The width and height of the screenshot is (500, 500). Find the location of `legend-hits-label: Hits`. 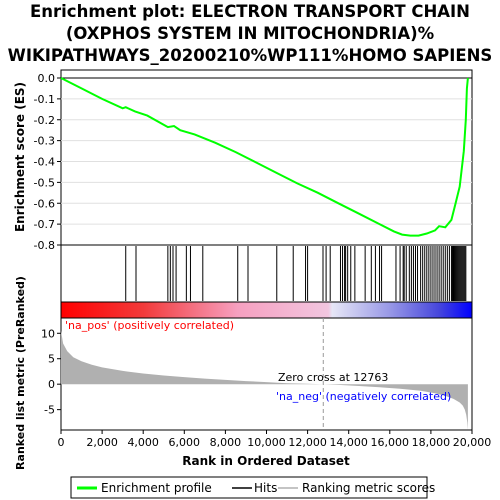

legend-hits-label: Hits is located at coordinates (265, 488).